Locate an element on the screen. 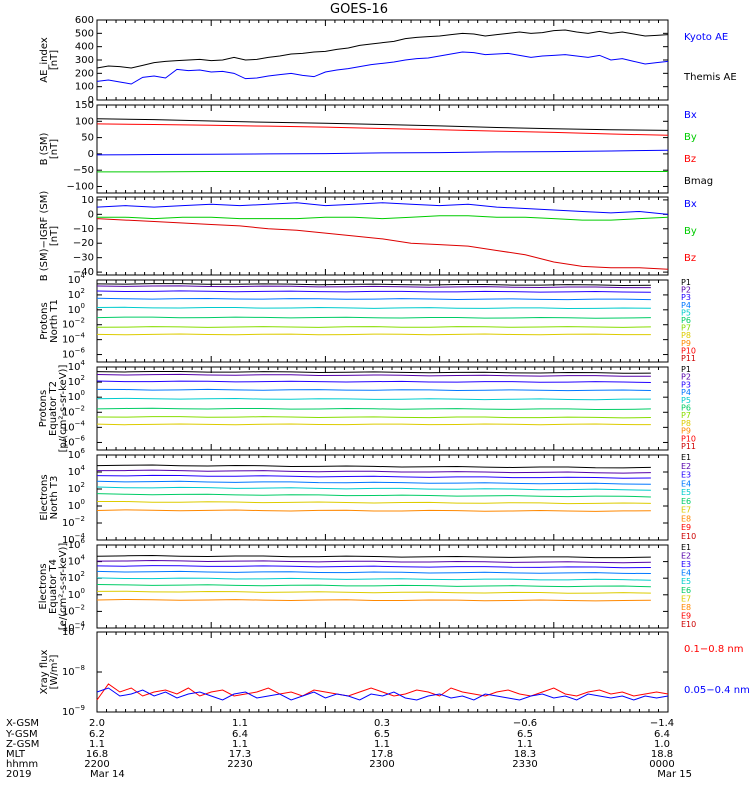 The height and width of the screenshot is (800, 750). legend-channel-P8: P8 is located at coordinates (686, 423).